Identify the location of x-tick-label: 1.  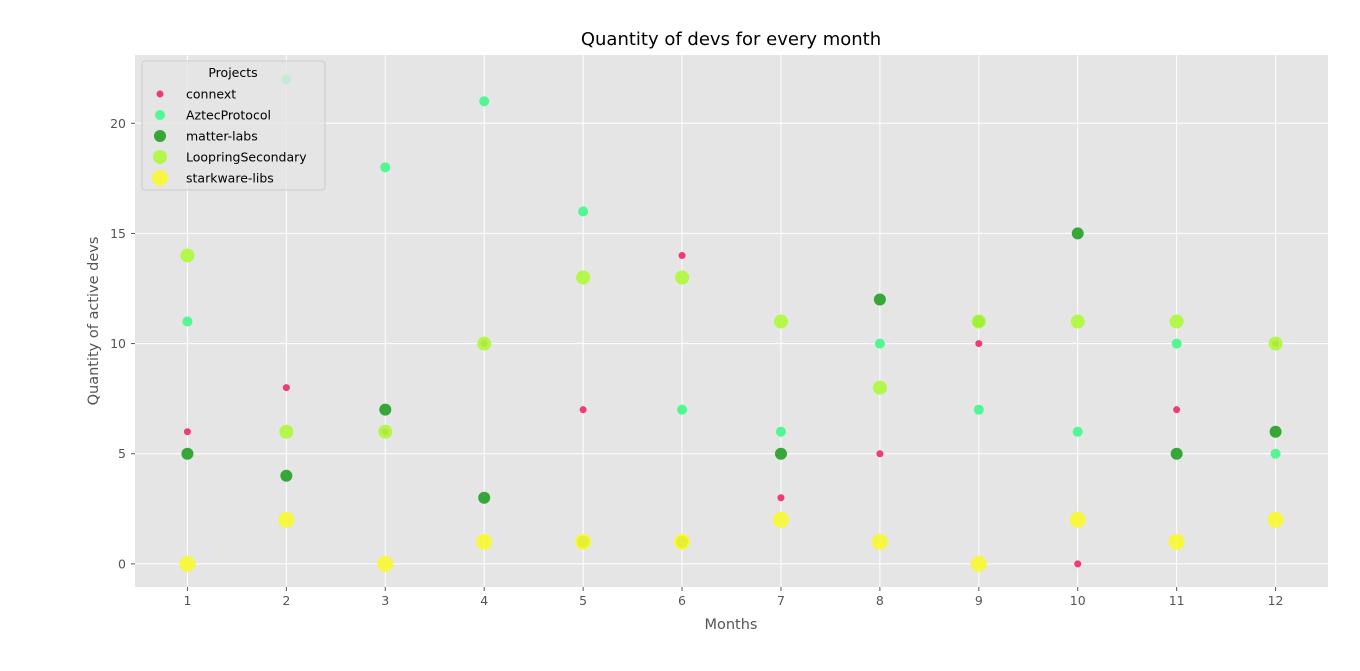
(187, 600).